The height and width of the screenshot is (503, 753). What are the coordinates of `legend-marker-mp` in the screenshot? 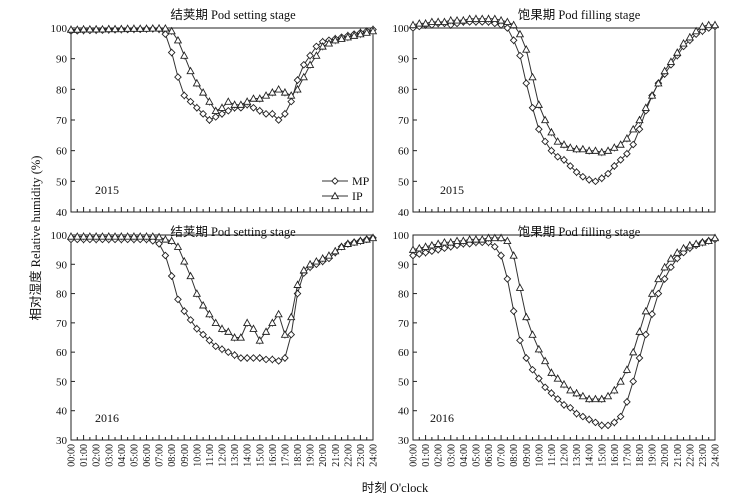 It's located at (335, 181).